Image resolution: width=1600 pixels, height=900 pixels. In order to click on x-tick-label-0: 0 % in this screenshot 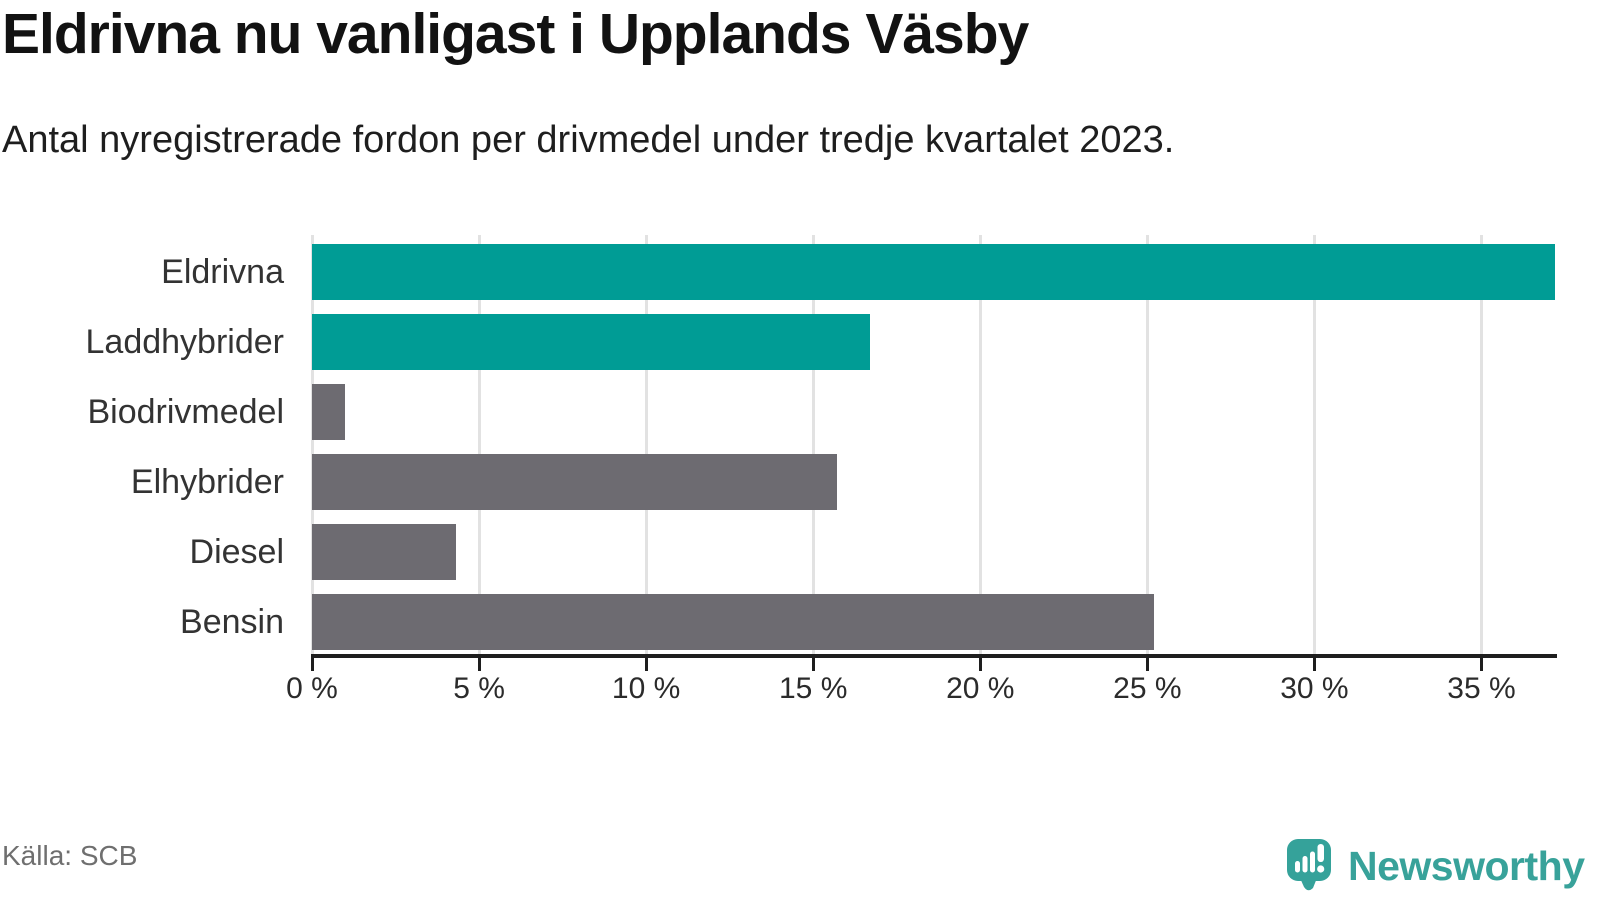, I will do `click(312, 688)`.